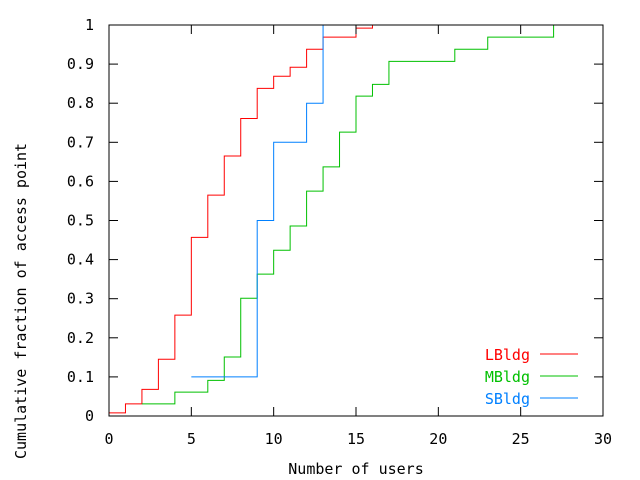 The width and height of the screenshot is (640, 480). Describe the element at coordinates (80, 338) in the screenshot. I see `y-tick-label: 0.2` at that location.